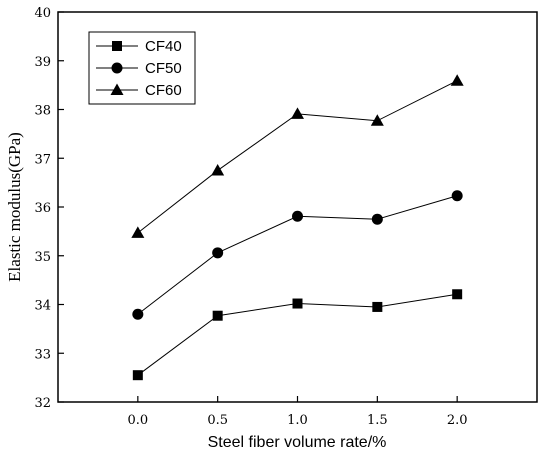 The height and width of the screenshot is (457, 550). I want to click on legend-marker-cf60, so click(117, 89).